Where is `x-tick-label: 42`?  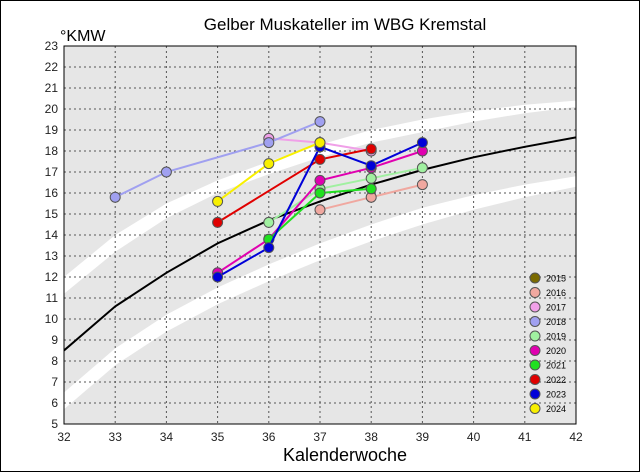 x-tick-label: 42 is located at coordinates (576, 437).